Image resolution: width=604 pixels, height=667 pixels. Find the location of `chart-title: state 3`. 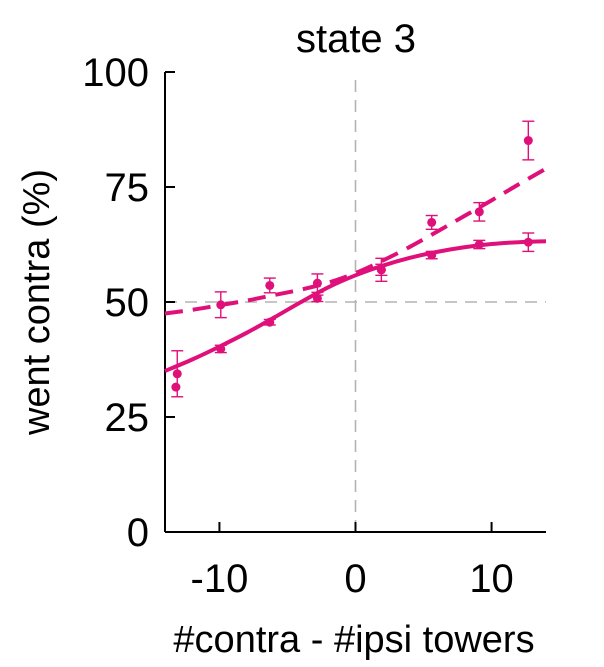

chart-title: state 3 is located at coordinates (356, 39).